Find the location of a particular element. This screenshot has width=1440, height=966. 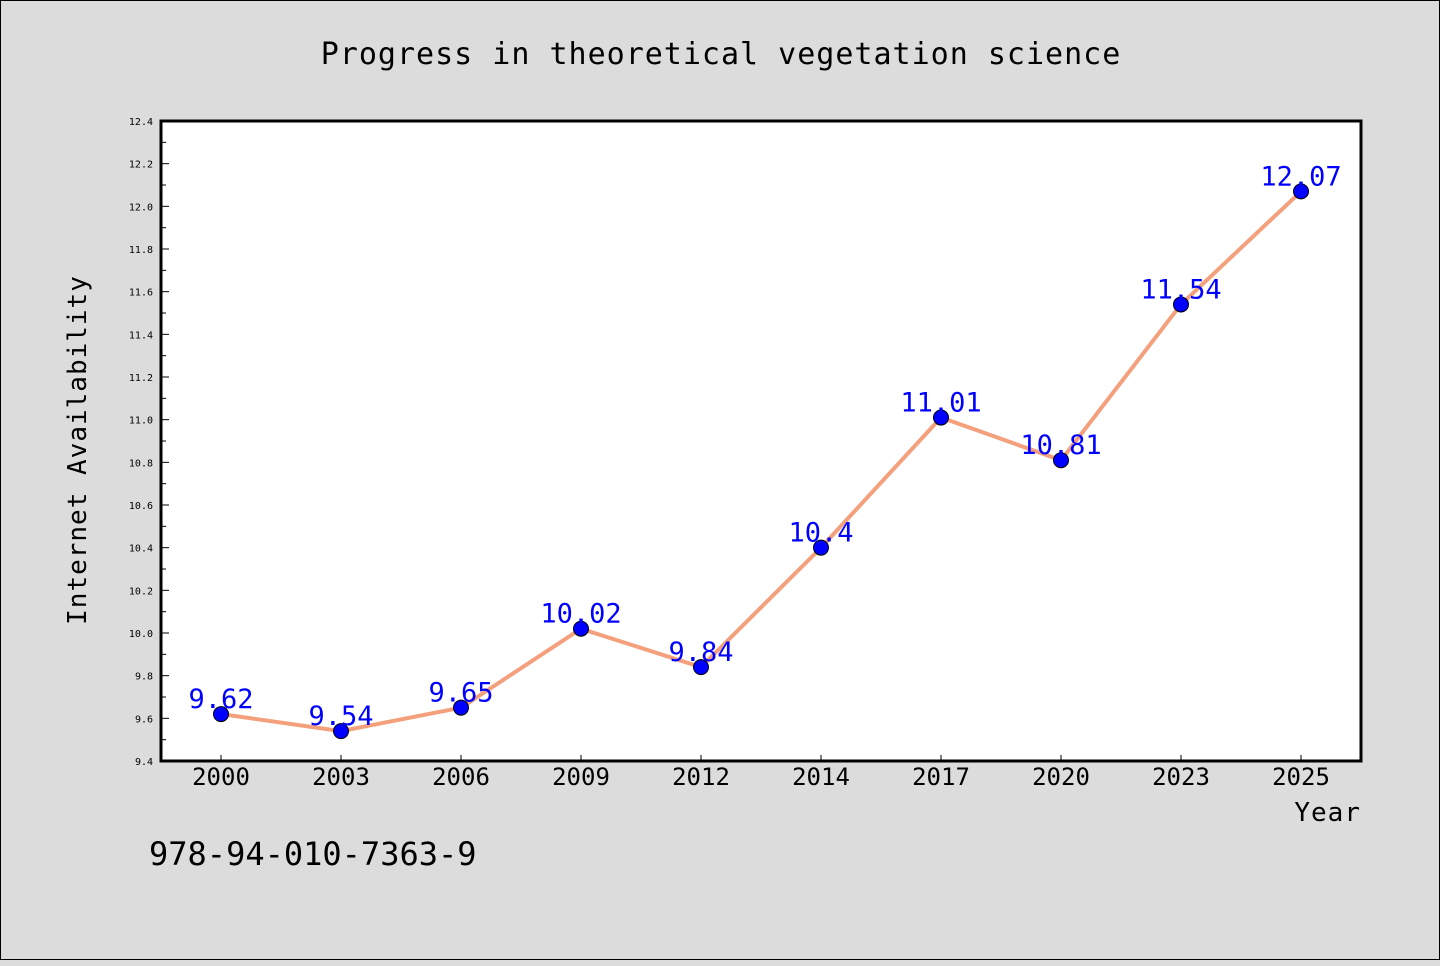

y-tick-label: 10.2 is located at coordinates (141, 591).